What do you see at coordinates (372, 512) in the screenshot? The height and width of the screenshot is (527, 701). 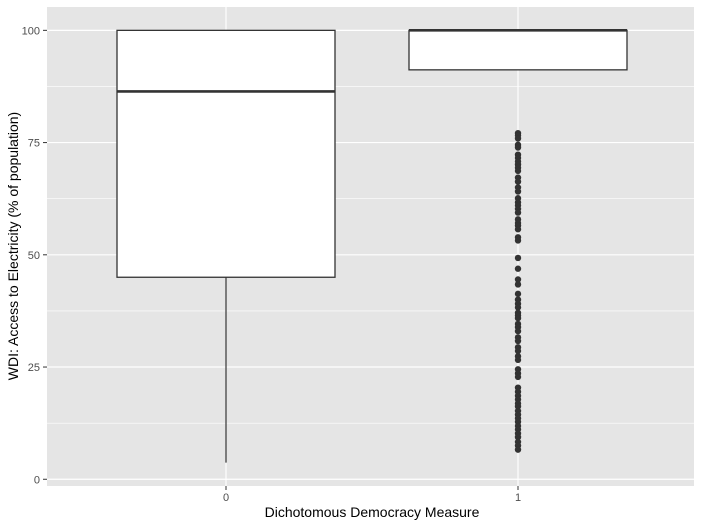 I see `x-axis-title: Dichotomous Democracy Measure` at bounding box center [372, 512].